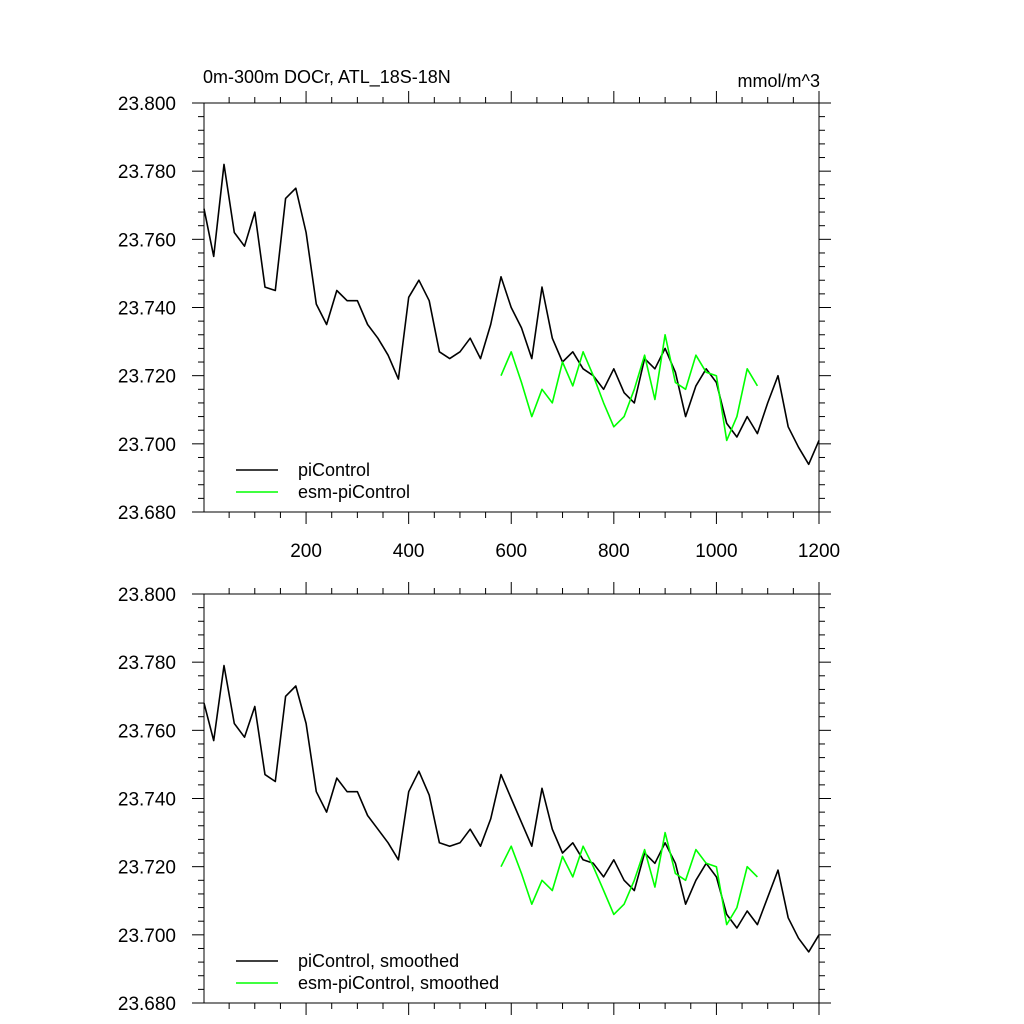 The width and height of the screenshot is (1024, 1024). I want to click on x-tick-label: 1200, so click(819, 551).